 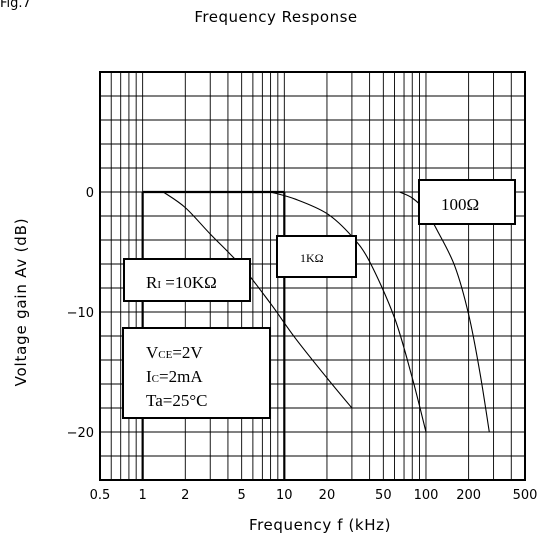 I want to click on annotation-condition: VCE=2V, so click(x=174, y=352).